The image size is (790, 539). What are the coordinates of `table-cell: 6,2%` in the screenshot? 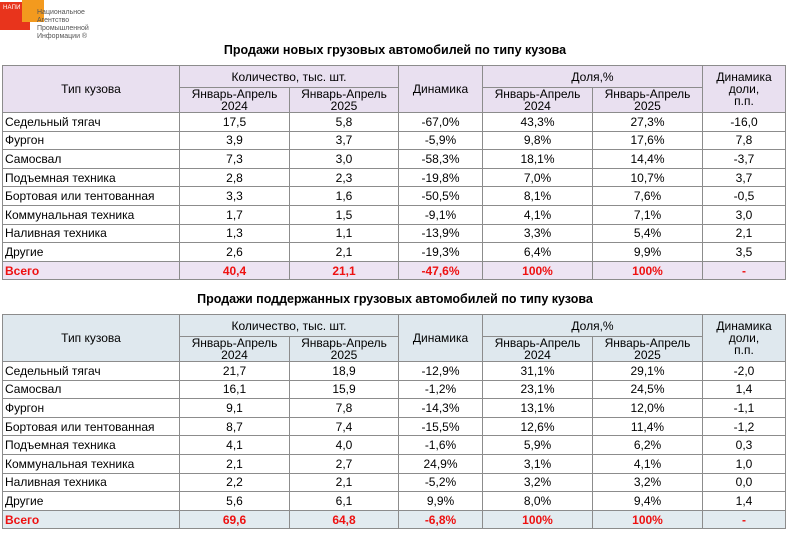 It's located at (647, 445).